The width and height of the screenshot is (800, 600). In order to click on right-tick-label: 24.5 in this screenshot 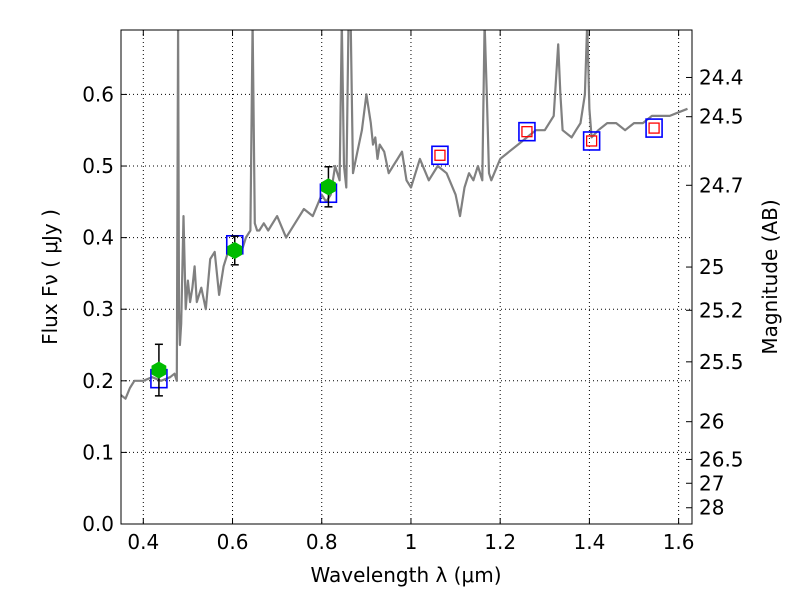, I will do `click(721, 117)`.